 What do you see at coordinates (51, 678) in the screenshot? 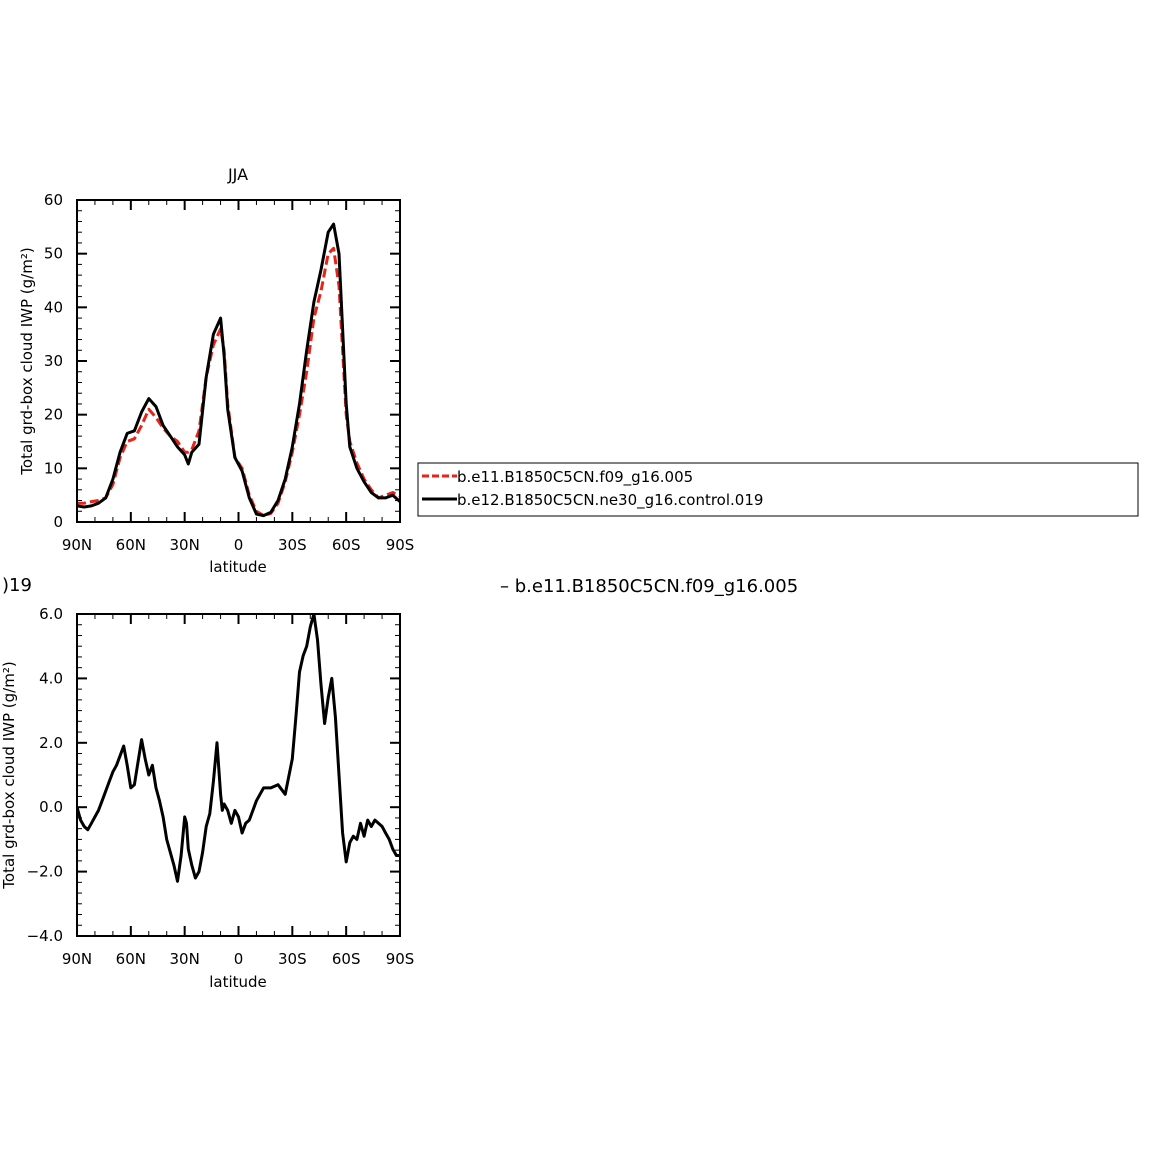
I see `y-tick-label: 4.0` at bounding box center [51, 678].